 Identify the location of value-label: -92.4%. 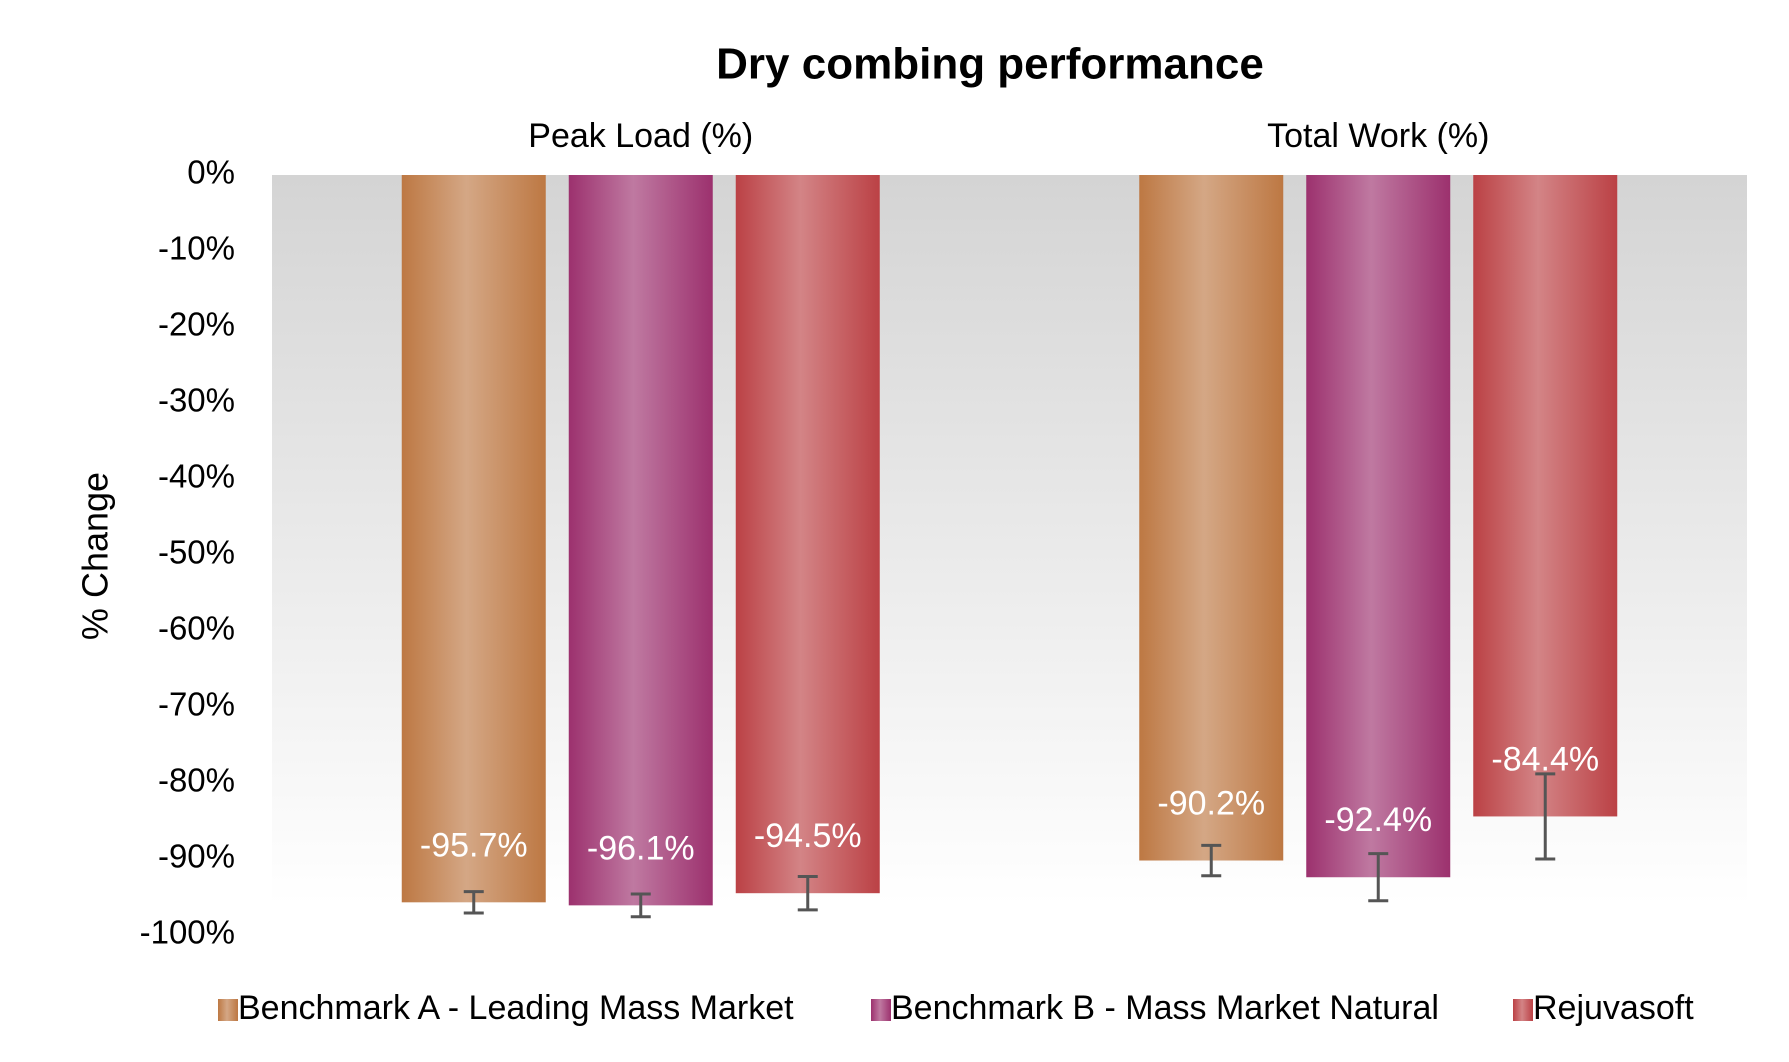
(1378, 820).